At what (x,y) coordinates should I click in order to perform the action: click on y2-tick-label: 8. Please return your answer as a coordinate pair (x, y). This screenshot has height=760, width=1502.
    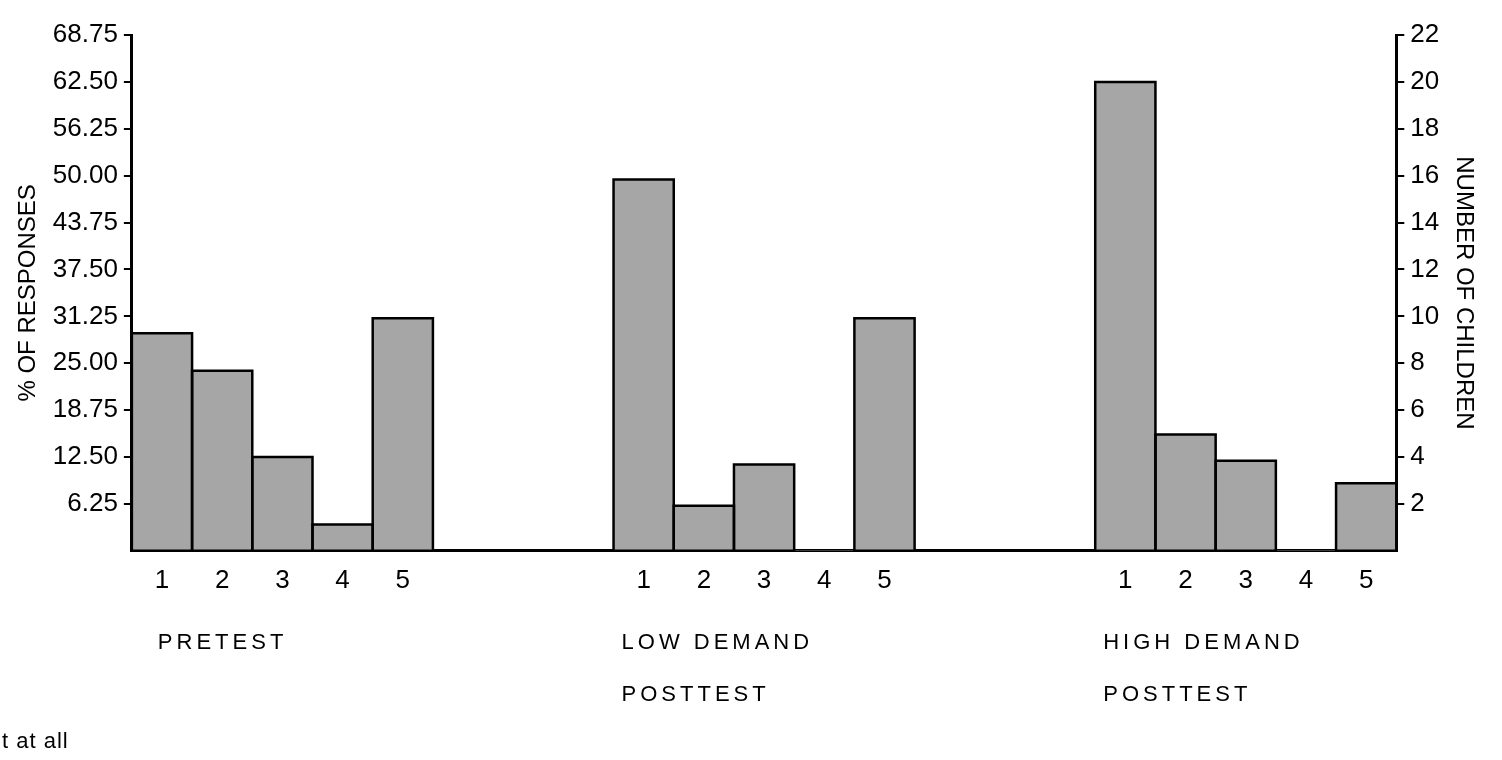
    Looking at the image, I should click on (1417, 361).